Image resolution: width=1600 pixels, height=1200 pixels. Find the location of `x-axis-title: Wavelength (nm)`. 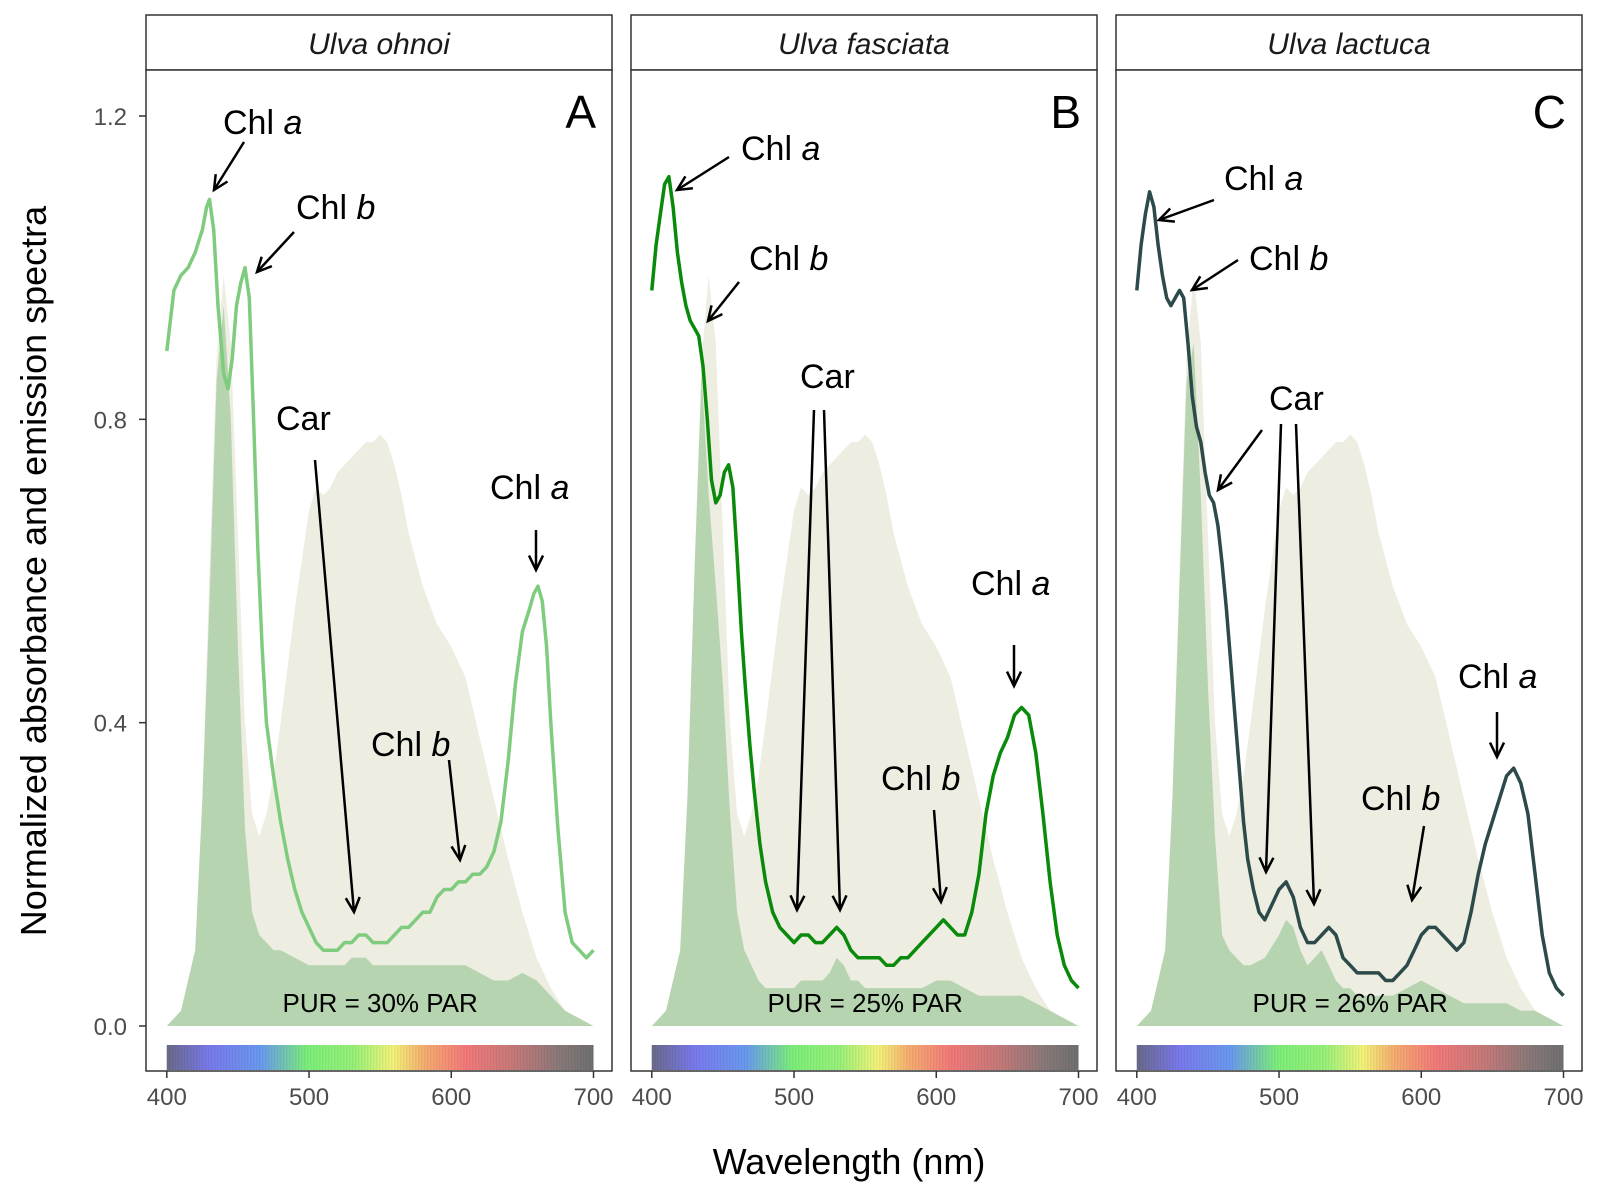

x-axis-title: Wavelength (nm) is located at coordinates (849, 1161).